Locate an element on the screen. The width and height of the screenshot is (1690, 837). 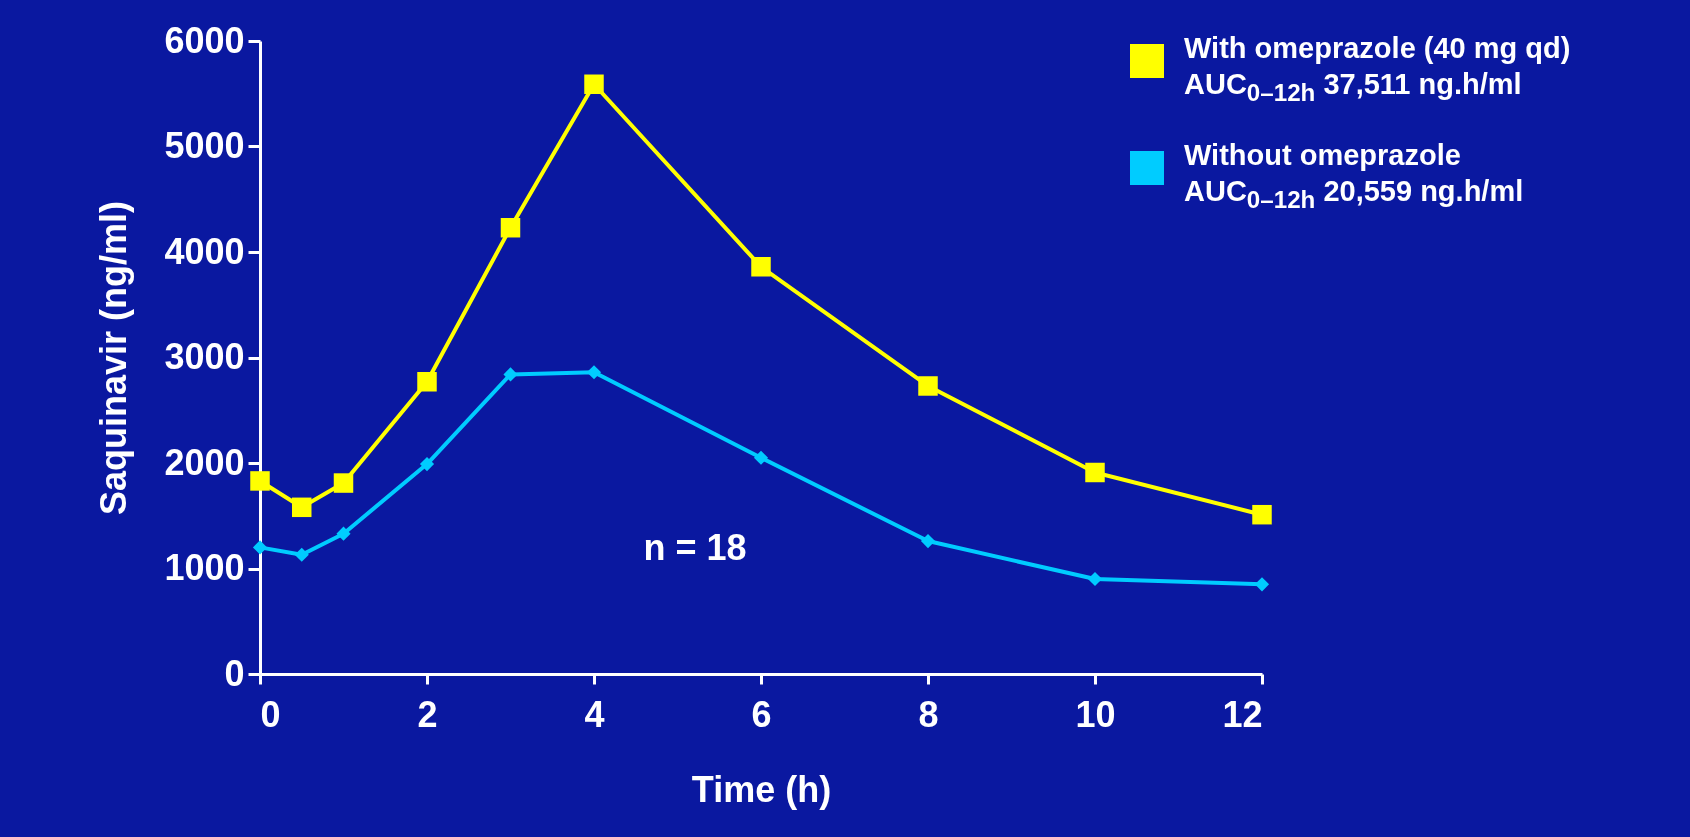
x-tick-label: 4 is located at coordinates (594, 714).